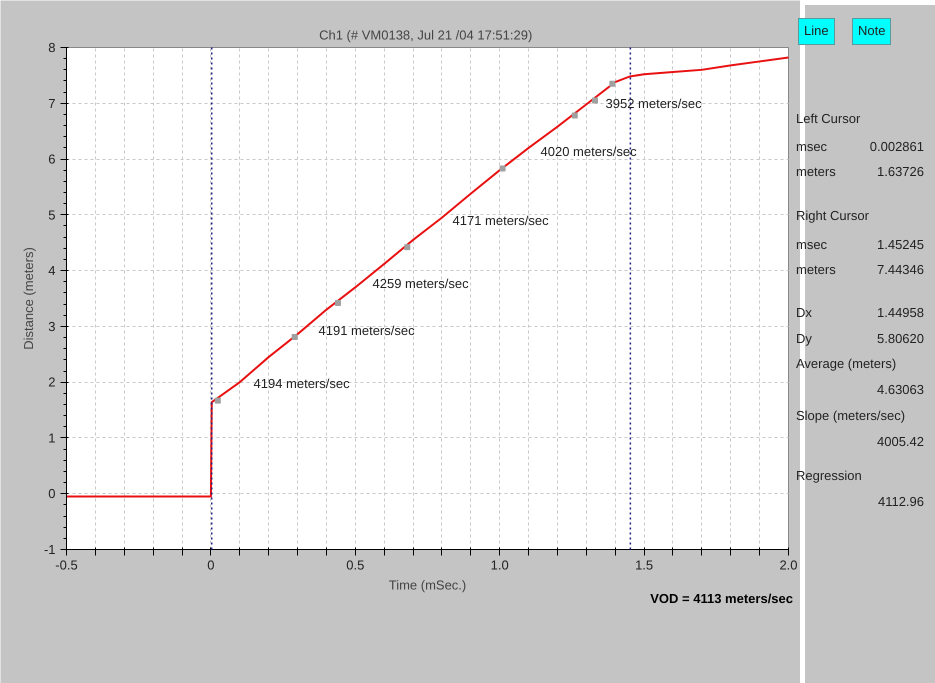  I want to click on text: 4005.42, so click(900, 442).